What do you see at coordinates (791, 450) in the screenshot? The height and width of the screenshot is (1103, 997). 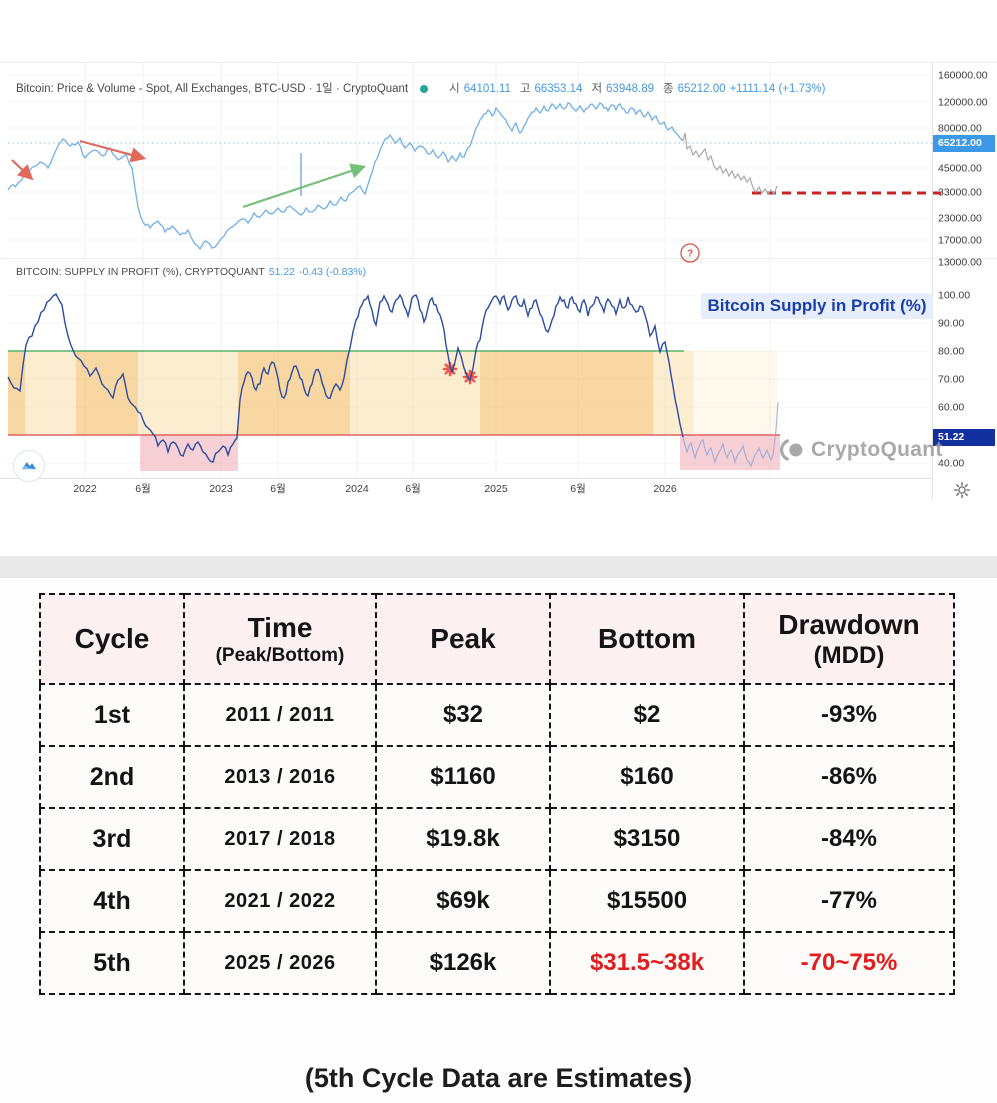 I see `cryptoquant-logo-icon` at bounding box center [791, 450].